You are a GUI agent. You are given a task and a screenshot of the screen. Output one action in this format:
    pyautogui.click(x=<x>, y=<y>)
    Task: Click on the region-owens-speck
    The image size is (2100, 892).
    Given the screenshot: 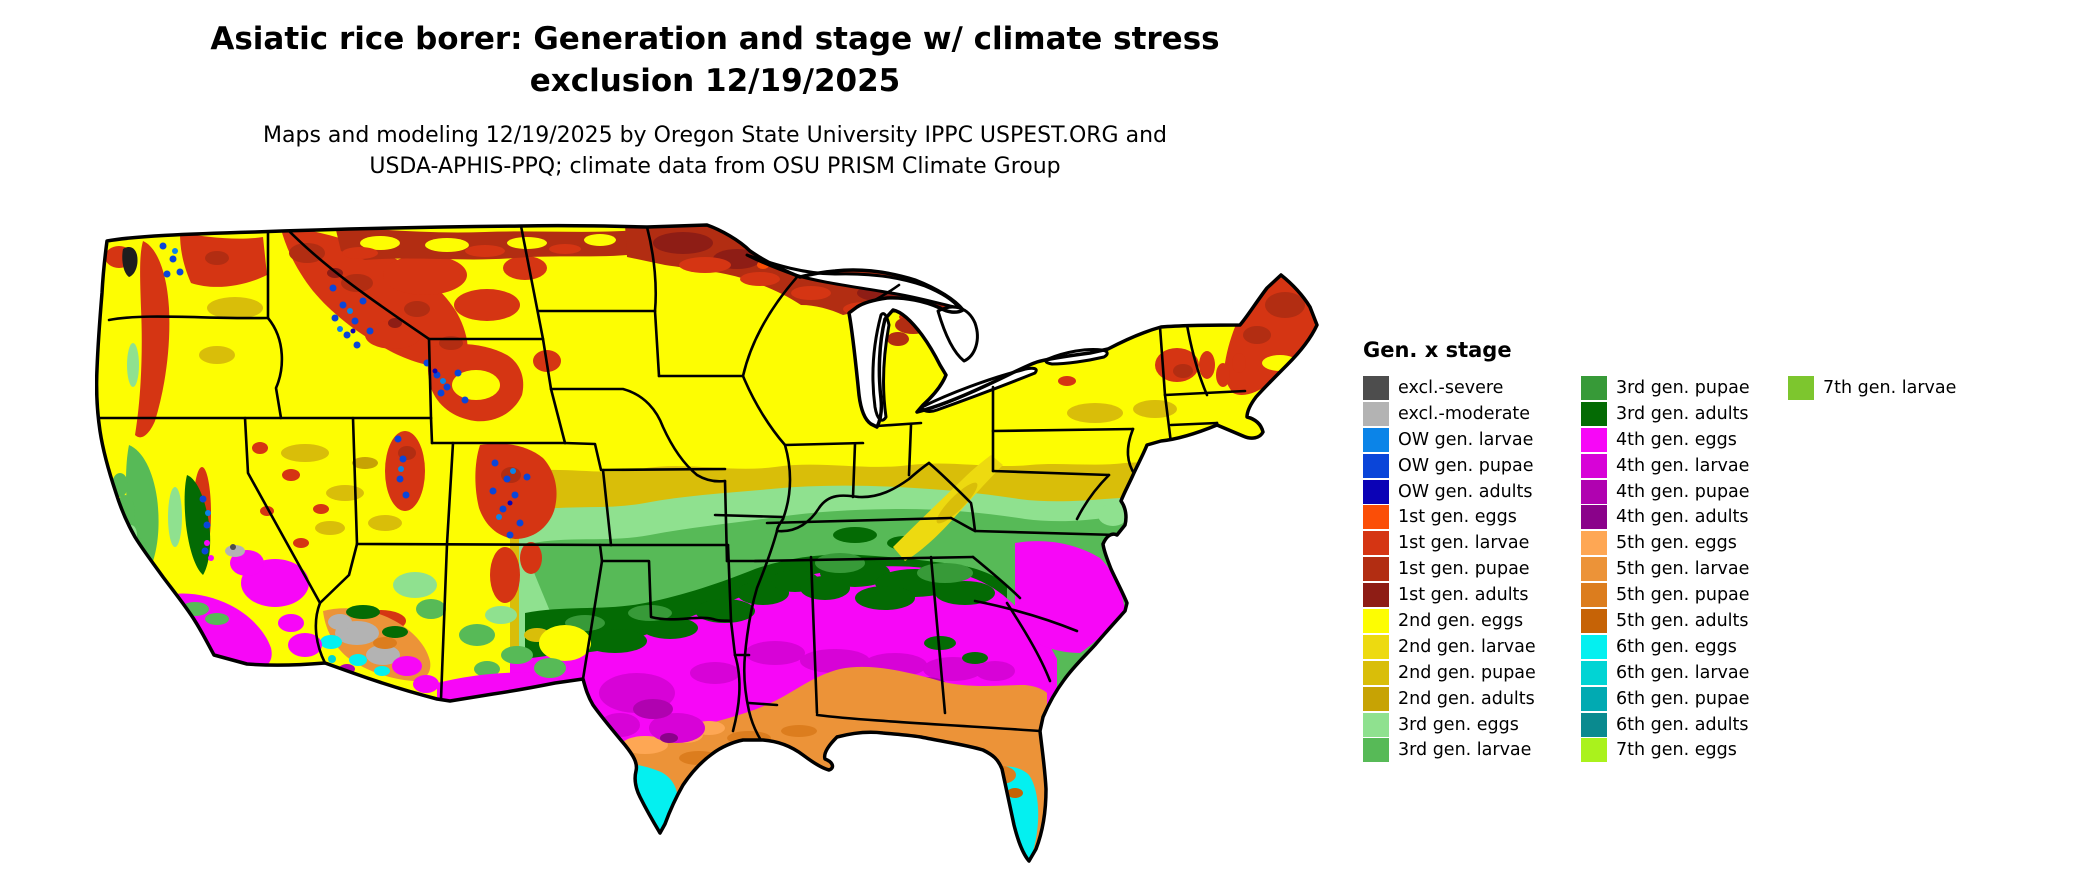 What is the action you would take?
    pyautogui.click(x=207, y=543)
    